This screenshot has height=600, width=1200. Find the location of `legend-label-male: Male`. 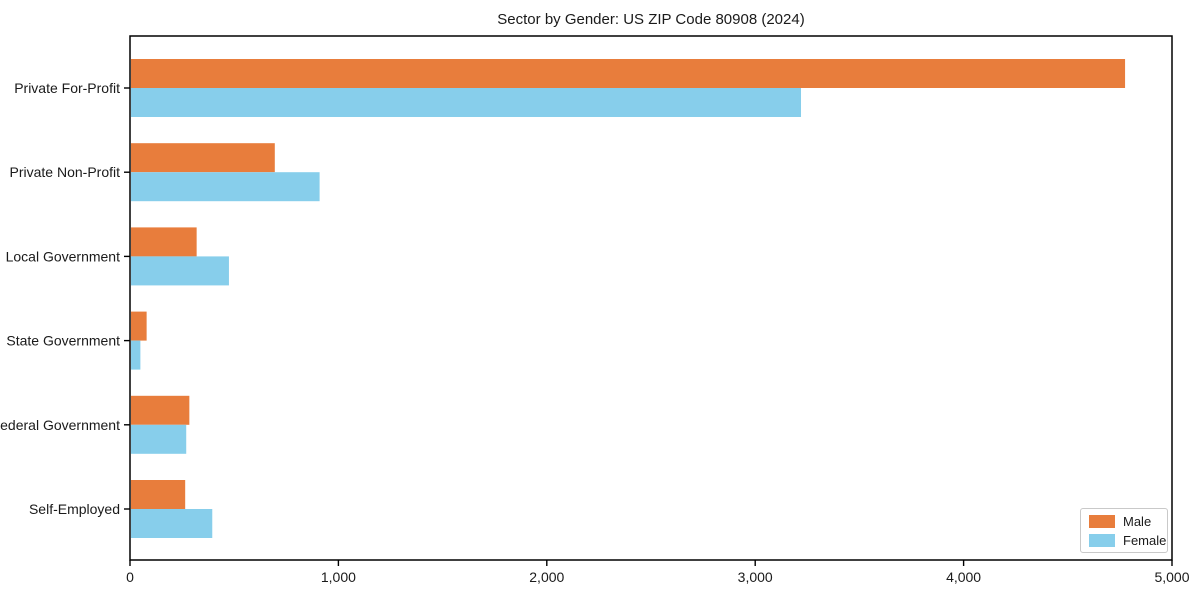

legend-label-male: Male is located at coordinates (1137, 521).